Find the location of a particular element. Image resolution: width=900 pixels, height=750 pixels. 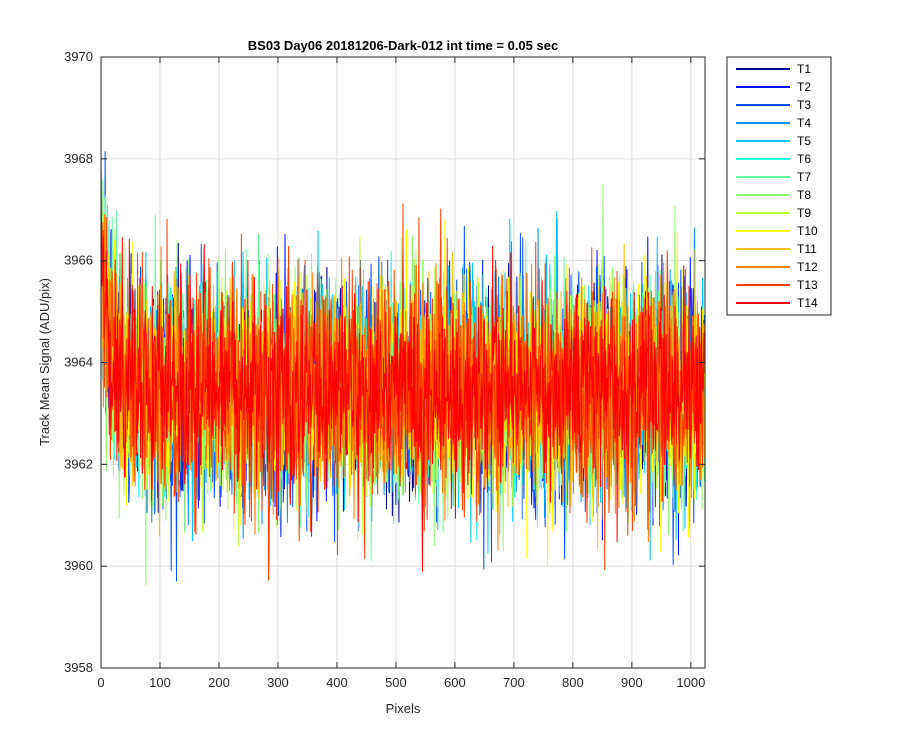

x-tick-label: 400 is located at coordinates (337, 682).